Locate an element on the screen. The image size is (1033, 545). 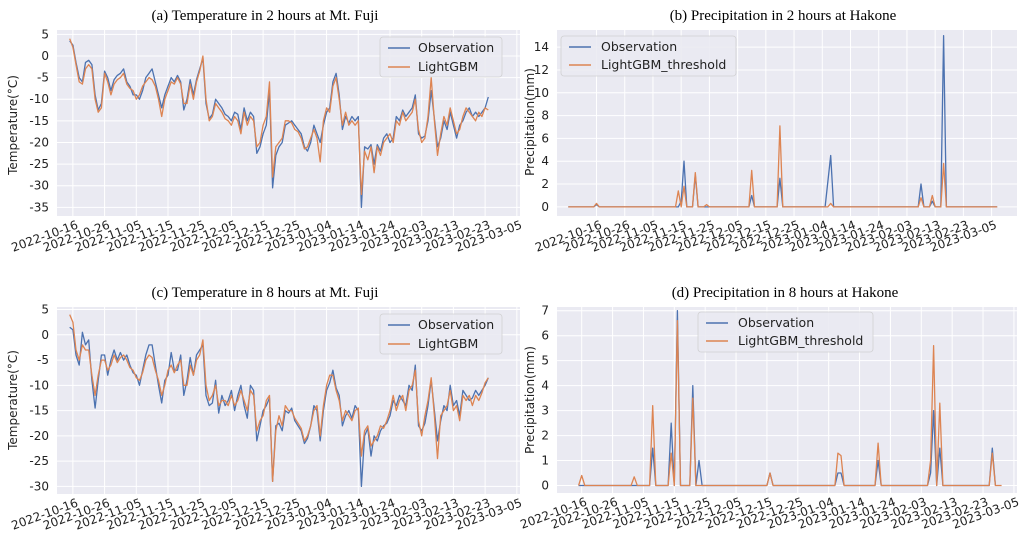
panel-a-legend: Observation LightGBM is located at coordinates (441, 57).